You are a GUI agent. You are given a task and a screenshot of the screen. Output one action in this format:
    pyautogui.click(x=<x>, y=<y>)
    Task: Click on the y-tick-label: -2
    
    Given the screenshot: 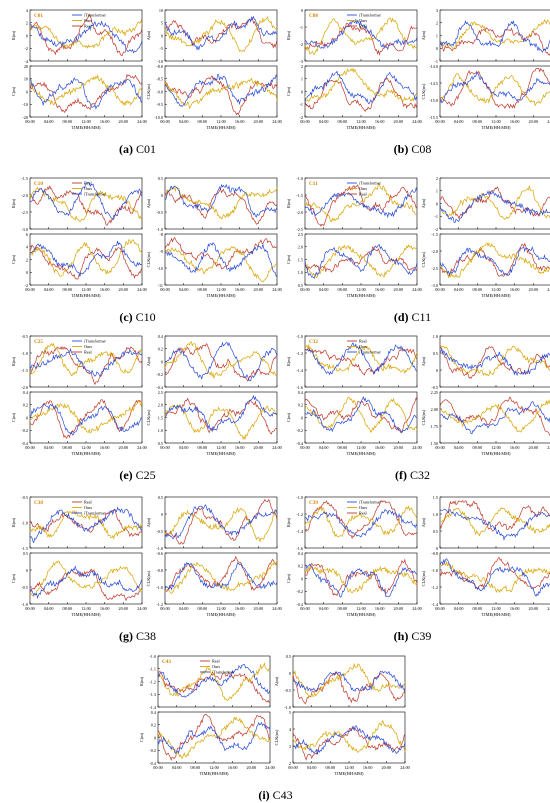 What is the action you would take?
    pyautogui.click(x=437, y=229)
    